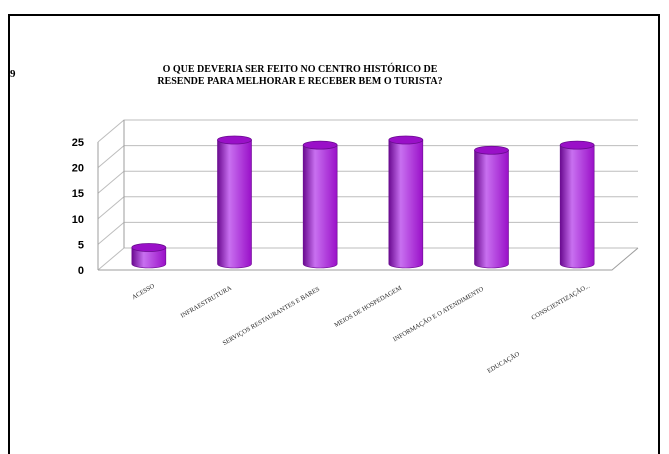 The width and height of the screenshot is (669, 454). I want to click on y-tick-label: 5, so click(81, 245).